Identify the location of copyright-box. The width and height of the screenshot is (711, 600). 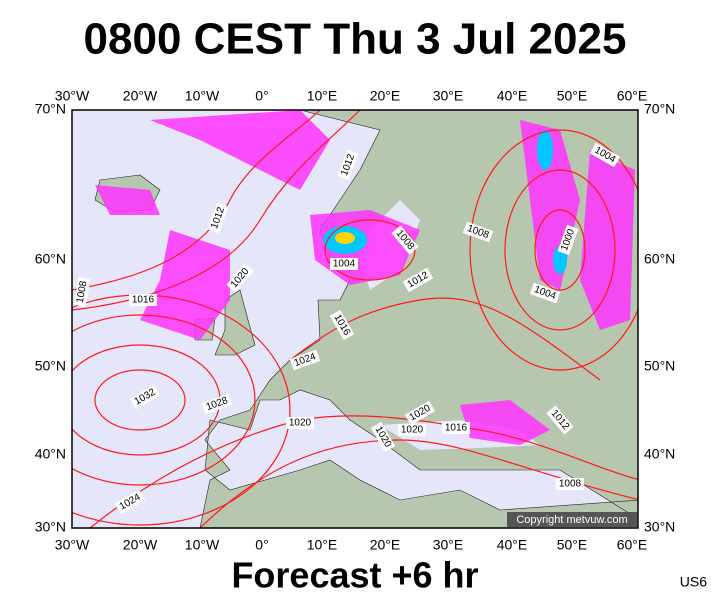
(572, 519).